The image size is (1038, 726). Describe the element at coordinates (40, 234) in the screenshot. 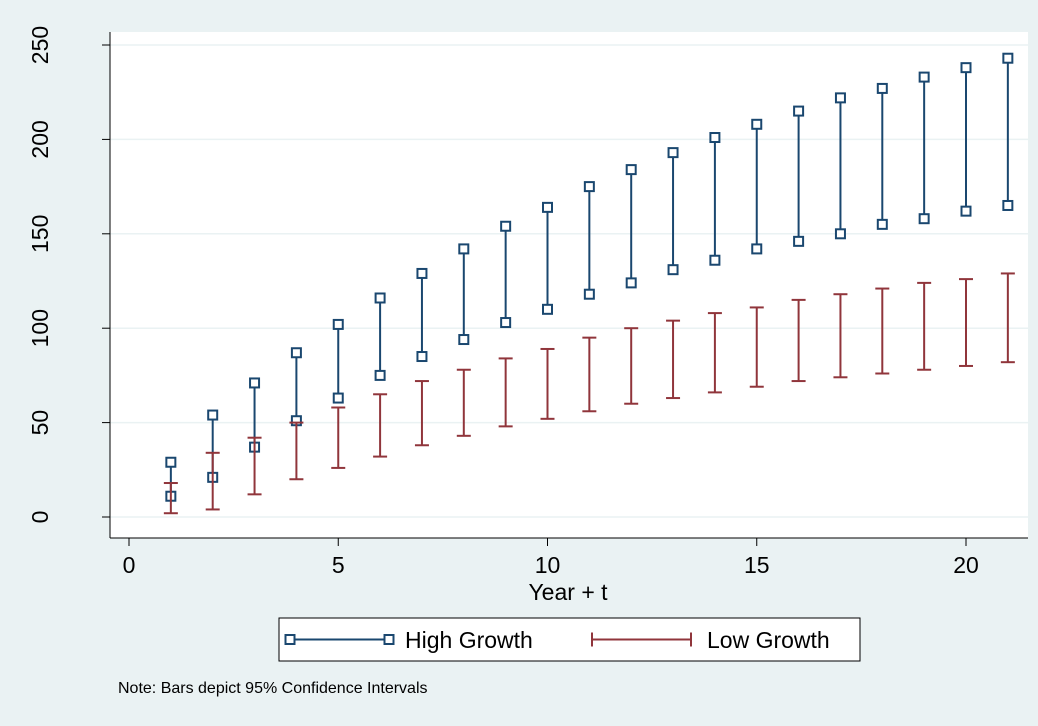

I see `y-tick-label: 150` at that location.